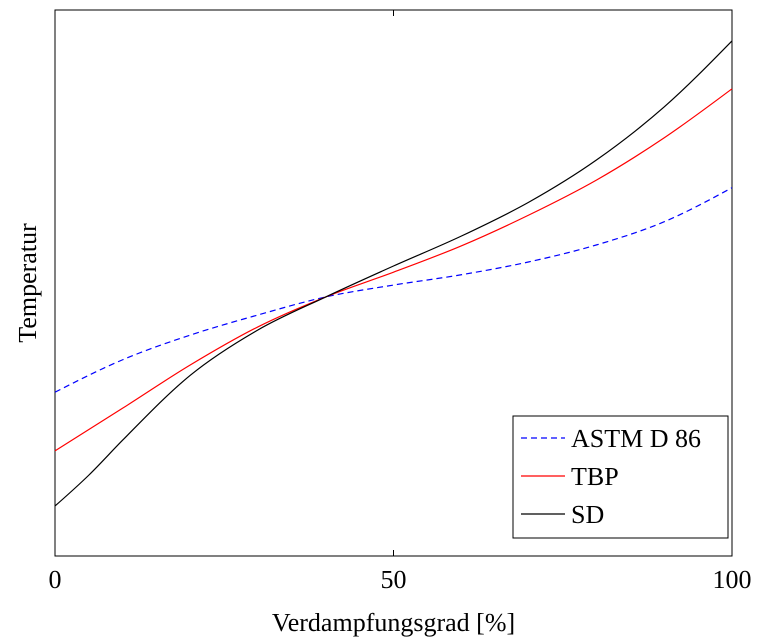 The height and width of the screenshot is (639, 757). What do you see at coordinates (394, 622) in the screenshot?
I see `x-axis-title: Verdampfungsgrad [%]` at bounding box center [394, 622].